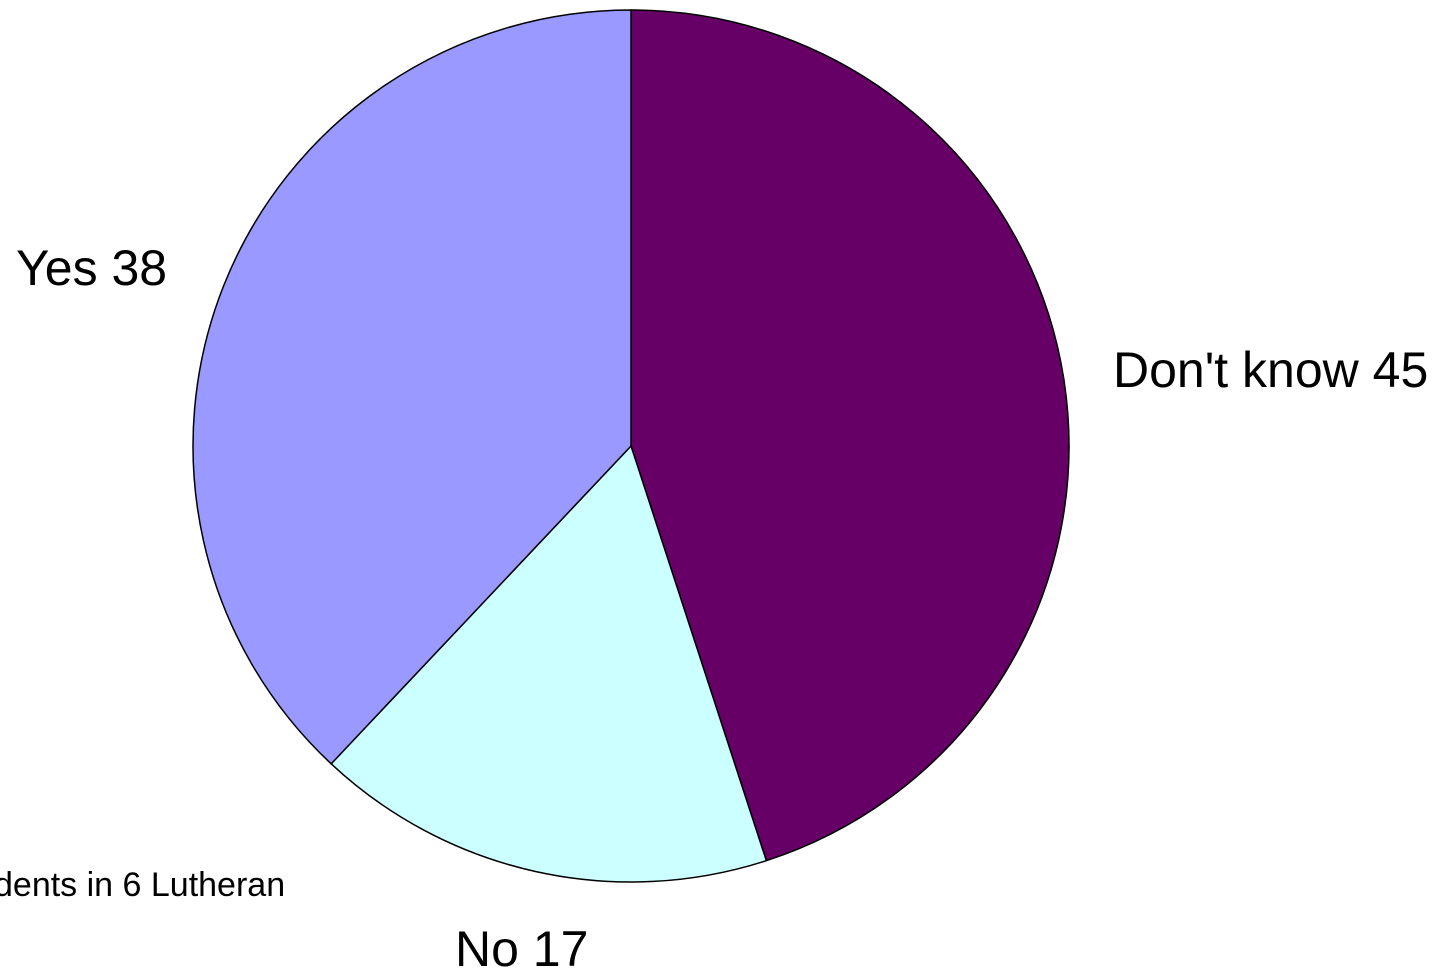  What do you see at coordinates (91, 268) in the screenshot?
I see `slice-label-yes: Yes 38` at bounding box center [91, 268].